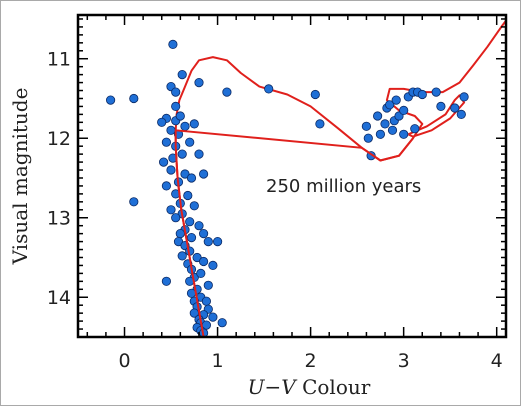 The height and width of the screenshot is (406, 521). I want to click on x-tick-label: 2, so click(311, 361).